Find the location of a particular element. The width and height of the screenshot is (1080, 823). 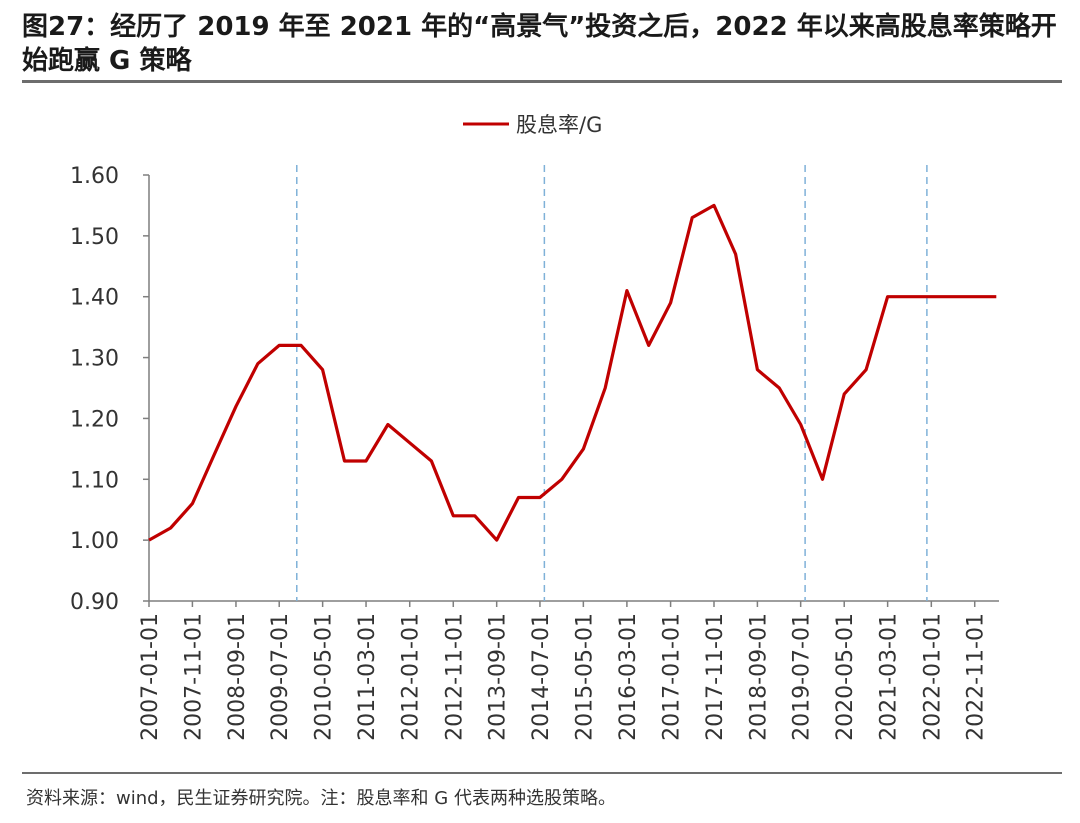

y-tick-label: 1.50 is located at coordinates (94, 237).